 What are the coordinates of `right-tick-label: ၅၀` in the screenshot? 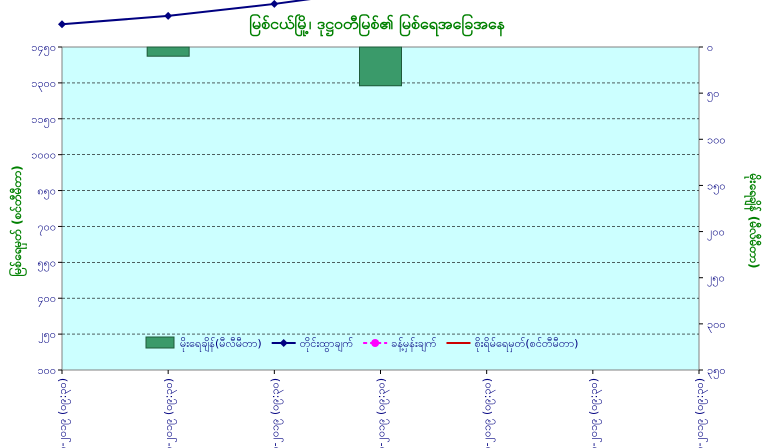 It's located at (713, 94).